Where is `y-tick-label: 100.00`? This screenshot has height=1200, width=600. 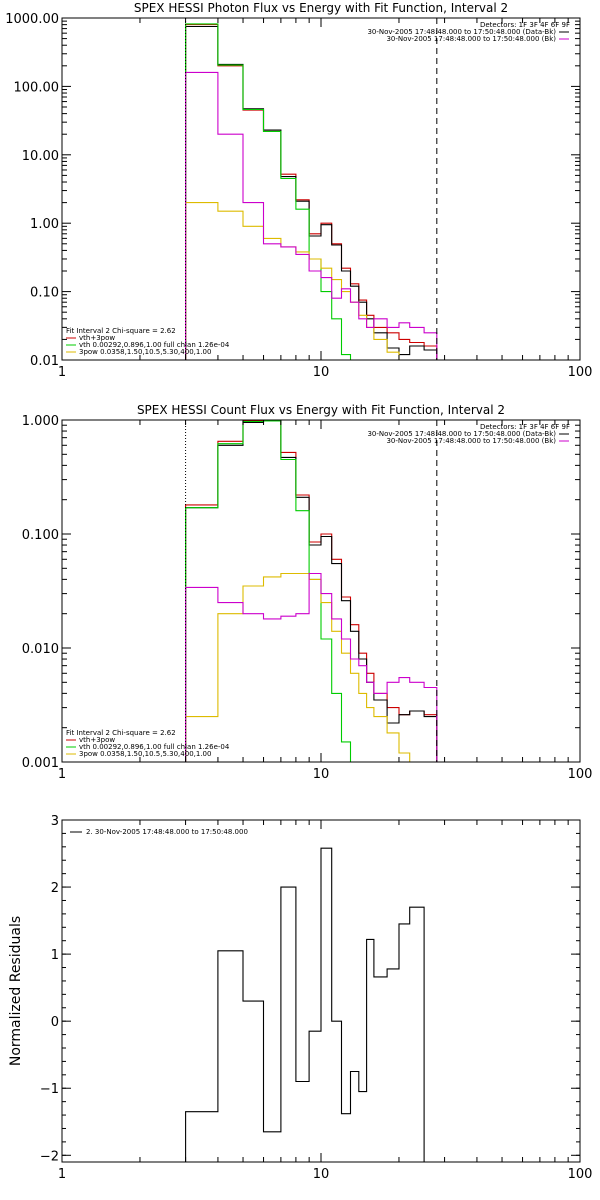 y-tick-label: 100.00 is located at coordinates (37, 87).